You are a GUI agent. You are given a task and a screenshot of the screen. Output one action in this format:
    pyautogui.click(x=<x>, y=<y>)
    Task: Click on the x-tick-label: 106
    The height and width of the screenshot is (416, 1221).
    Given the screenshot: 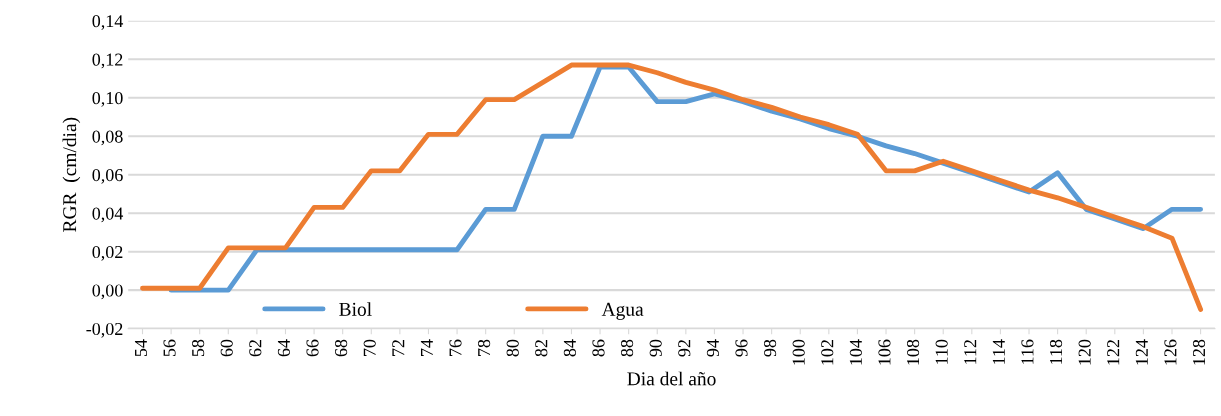 What is the action you would take?
    pyautogui.click(x=884, y=352)
    